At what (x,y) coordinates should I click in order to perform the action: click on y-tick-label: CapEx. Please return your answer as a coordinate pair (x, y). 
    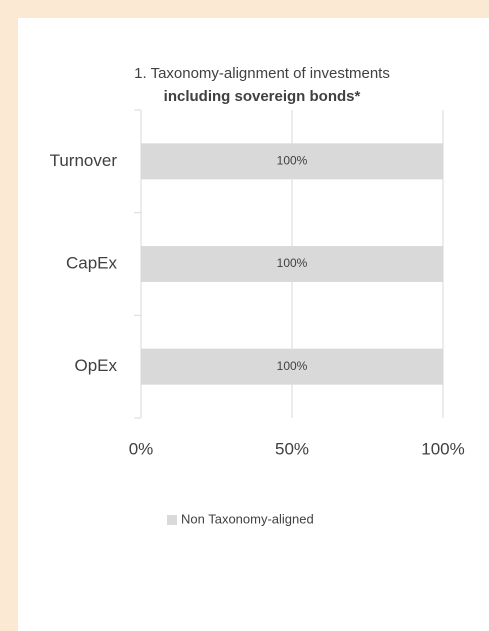
    Looking at the image, I should click on (92, 262).